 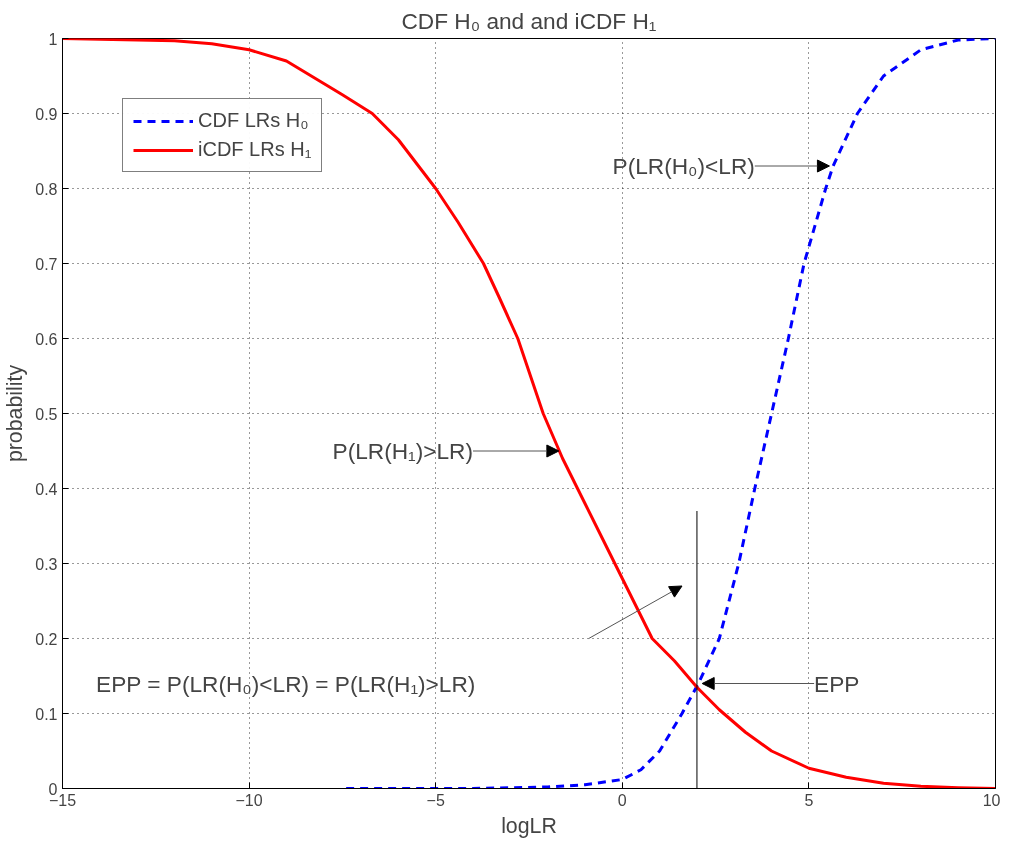 What do you see at coordinates (46, 114) in the screenshot?
I see `y-tick-label: 0.9` at bounding box center [46, 114].